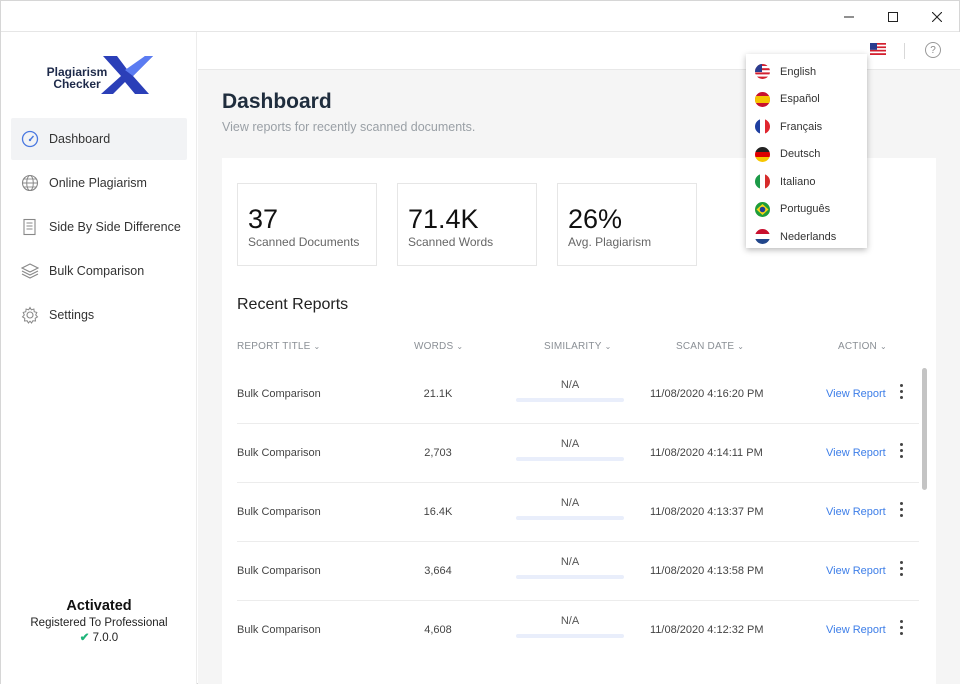 This screenshot has height=684, width=960. I want to click on column-header-words: WORDS ⌄, so click(438, 346).